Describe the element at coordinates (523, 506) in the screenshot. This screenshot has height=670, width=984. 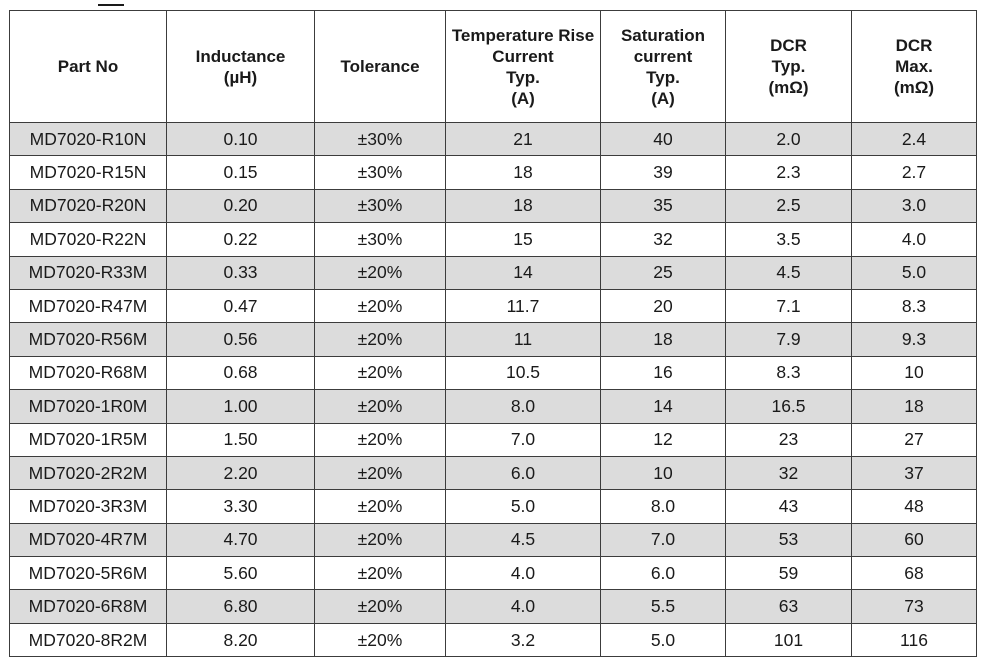
I see `cell-temp-rise-current: 5.0` at that location.